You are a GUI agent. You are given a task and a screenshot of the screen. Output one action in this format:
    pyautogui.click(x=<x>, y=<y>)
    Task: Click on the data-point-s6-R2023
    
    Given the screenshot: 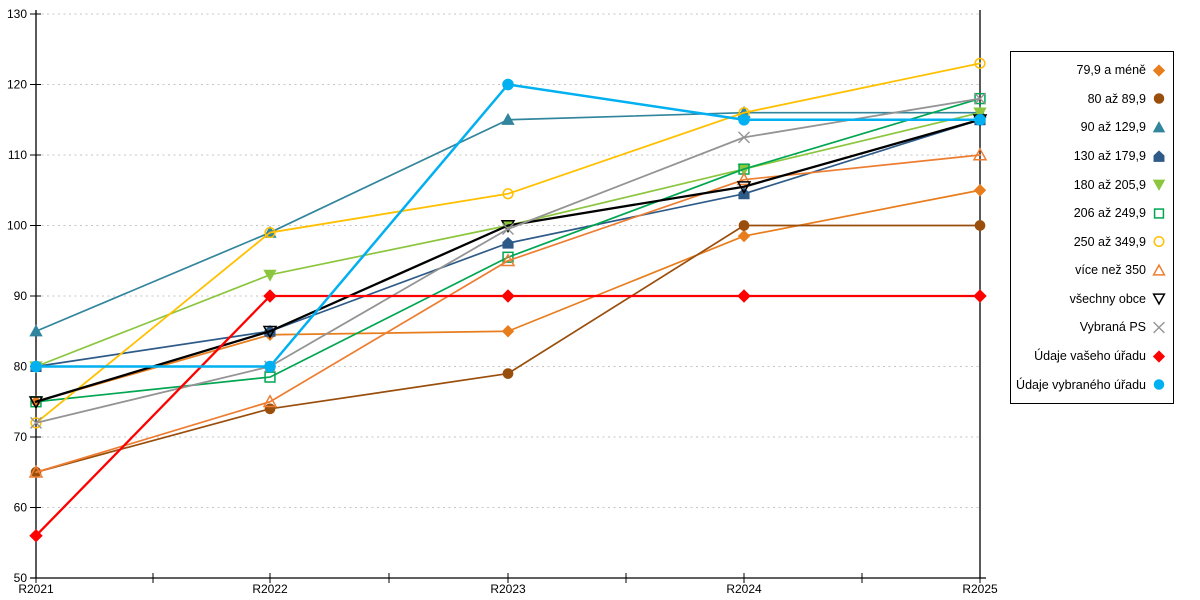 What is the action you would take?
    pyautogui.click(x=508, y=194)
    